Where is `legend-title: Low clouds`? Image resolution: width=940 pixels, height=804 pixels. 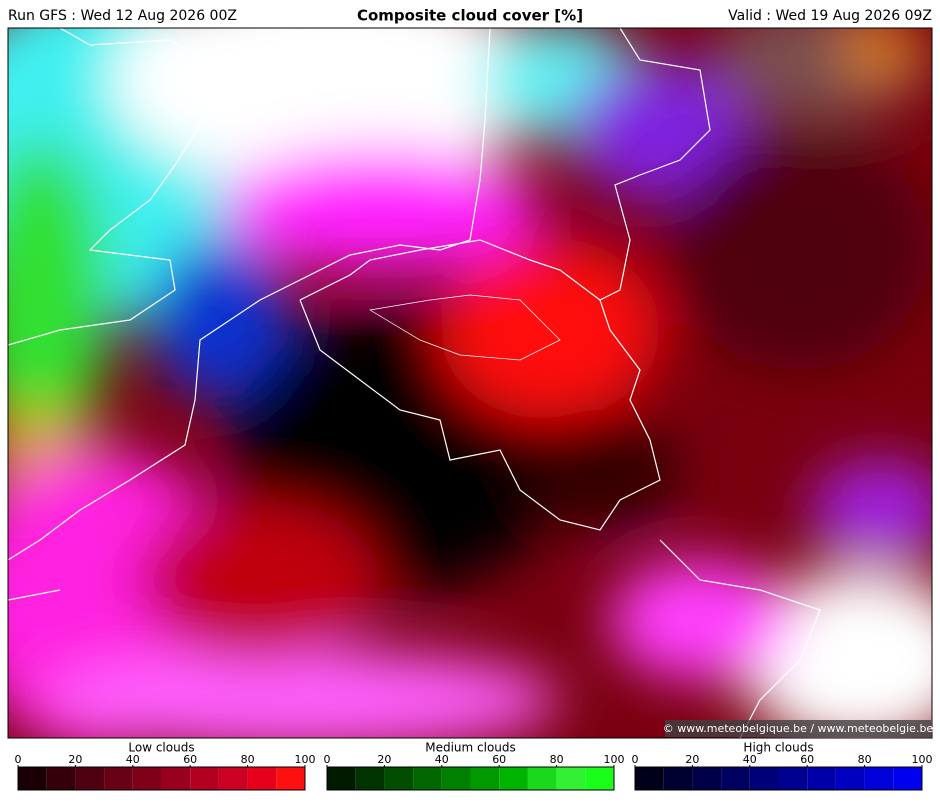
legend-title: Low clouds is located at coordinates (161, 748).